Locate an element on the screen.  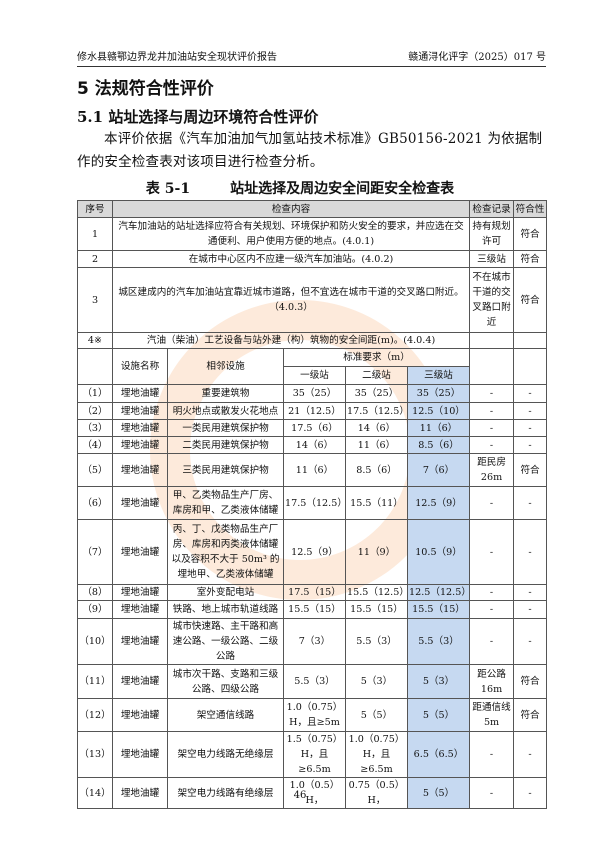
grade-1-distance: 17.5（6） is located at coordinates (314, 428).